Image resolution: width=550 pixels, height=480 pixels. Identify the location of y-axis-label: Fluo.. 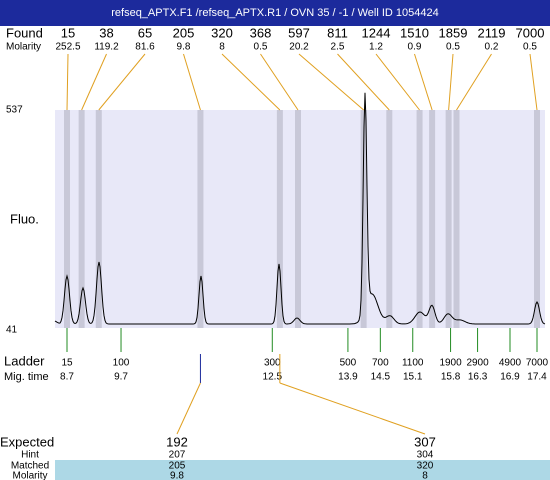
(24, 218).